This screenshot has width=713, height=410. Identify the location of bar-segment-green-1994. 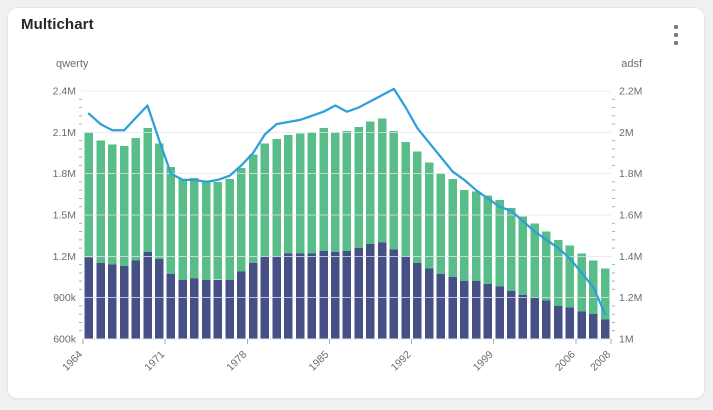
(441, 224).